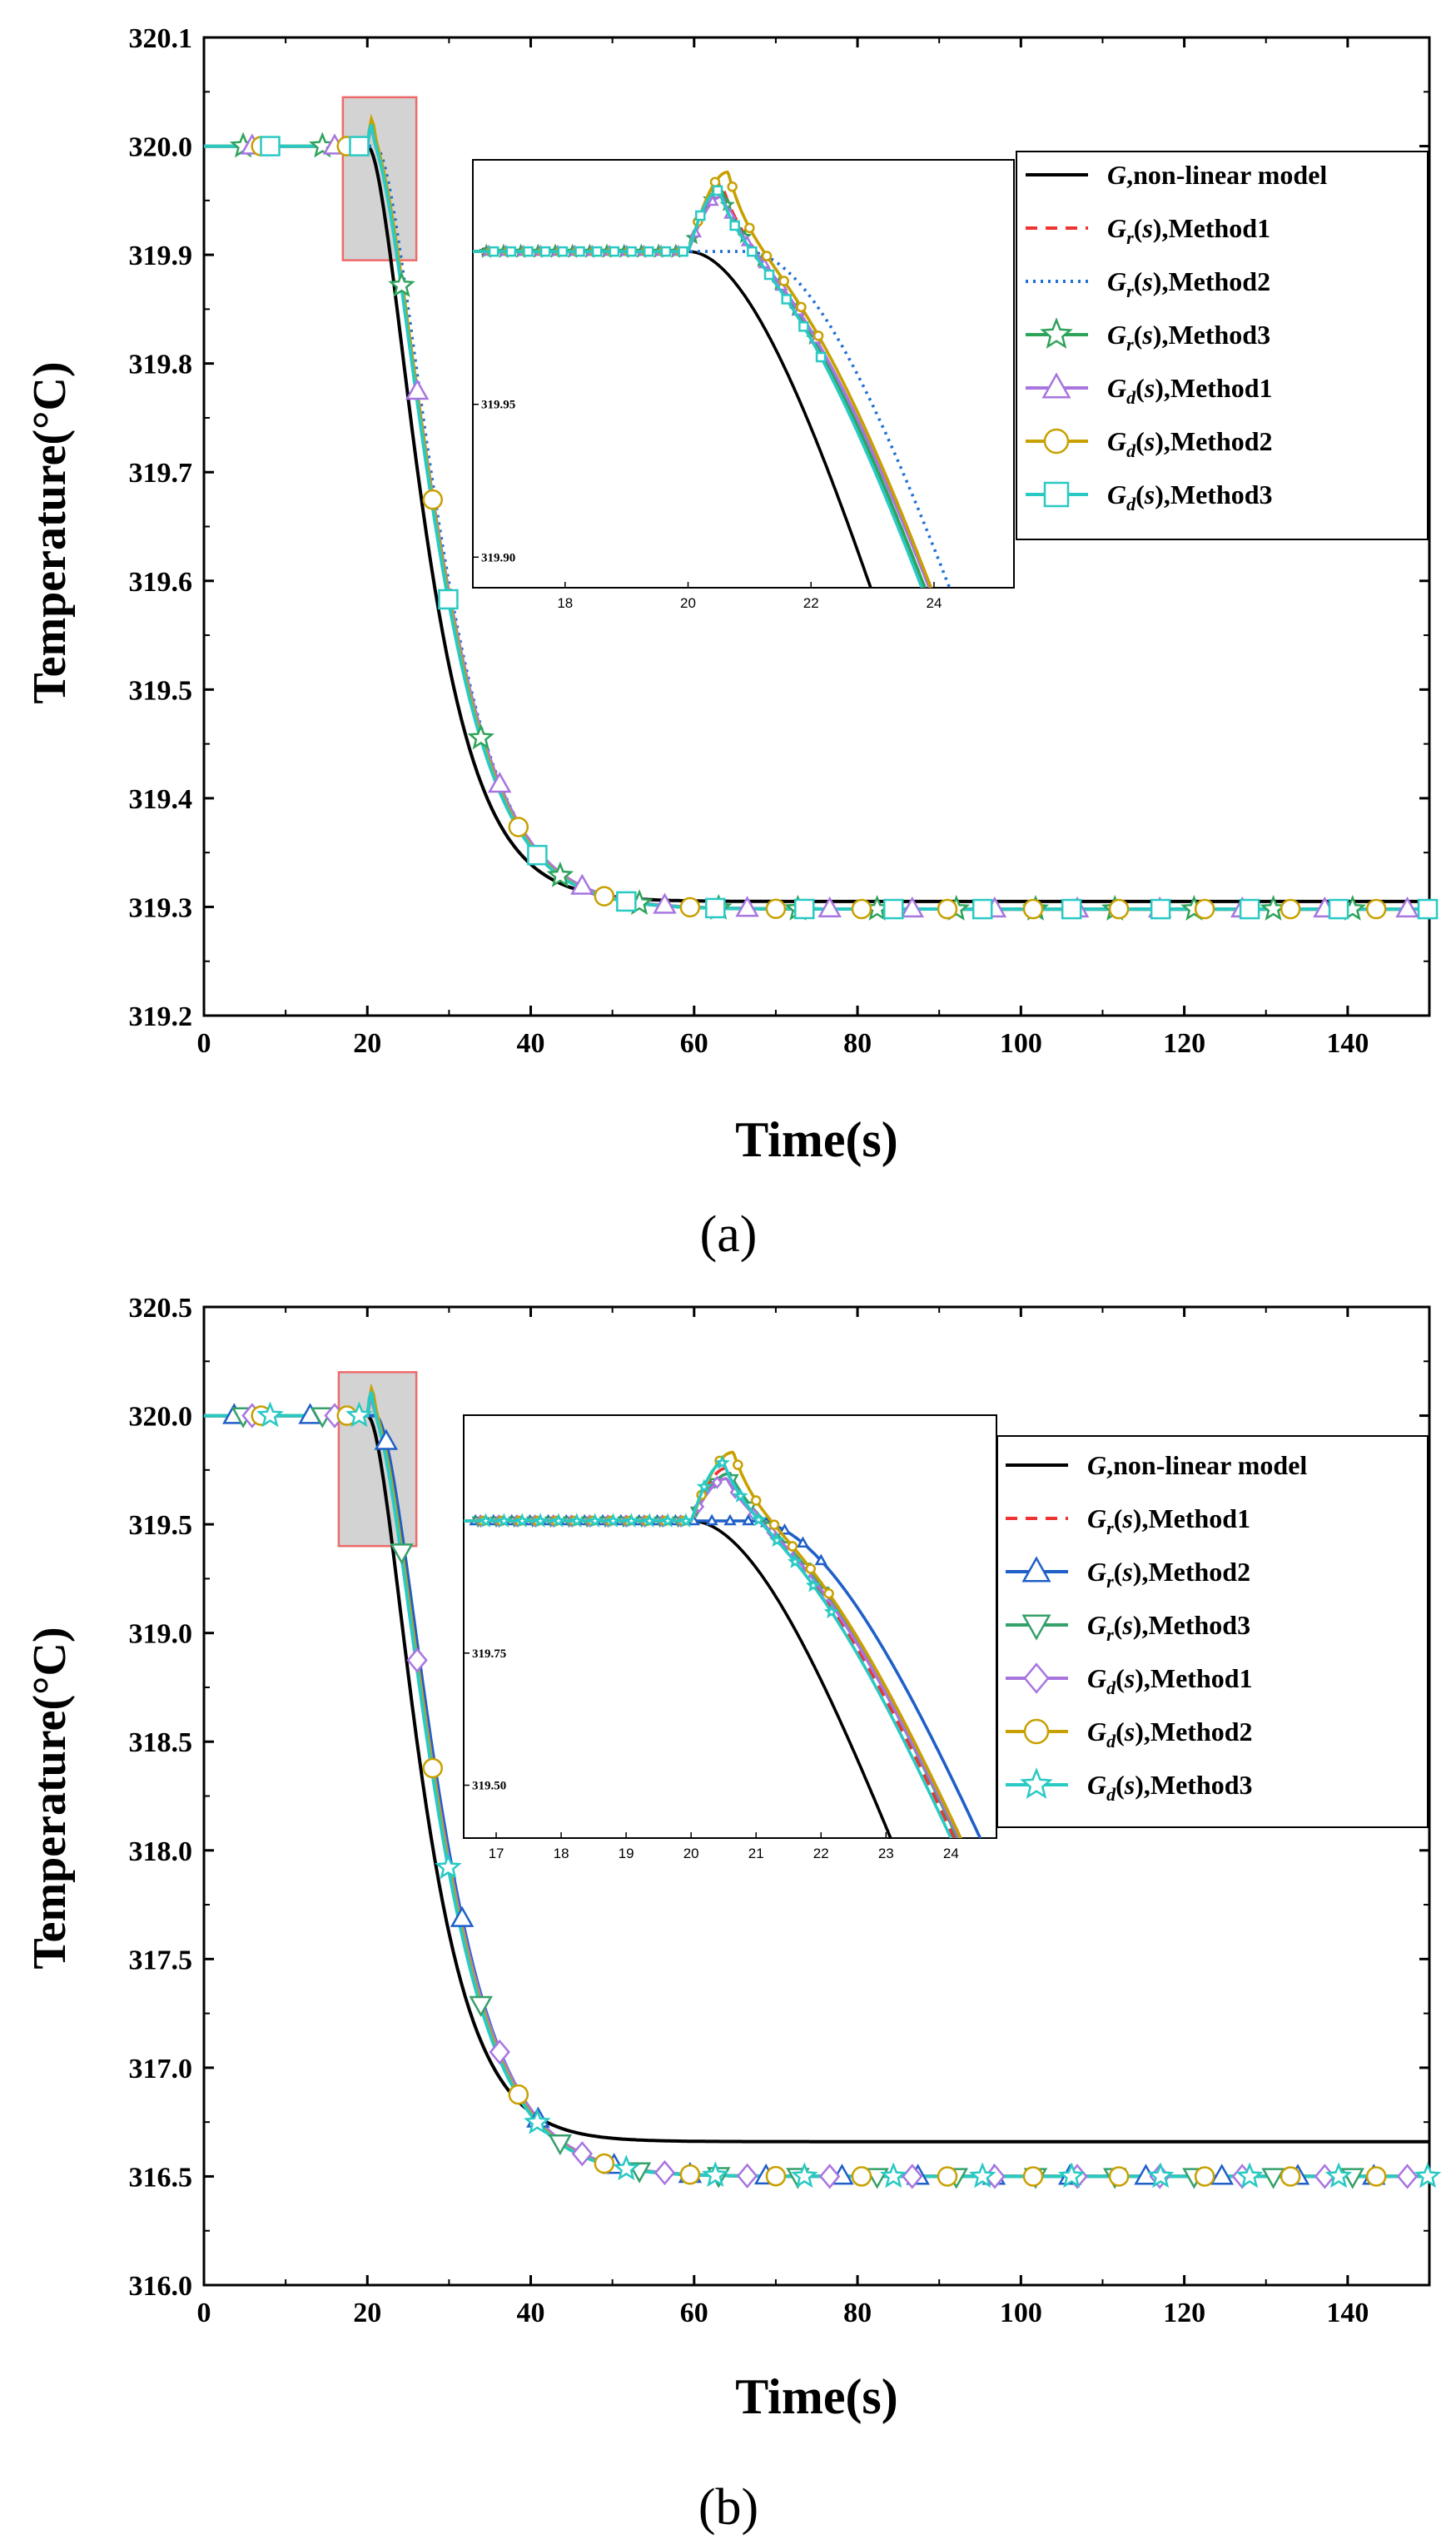  I want to click on y-tick-label: 319.7, so click(161, 473).